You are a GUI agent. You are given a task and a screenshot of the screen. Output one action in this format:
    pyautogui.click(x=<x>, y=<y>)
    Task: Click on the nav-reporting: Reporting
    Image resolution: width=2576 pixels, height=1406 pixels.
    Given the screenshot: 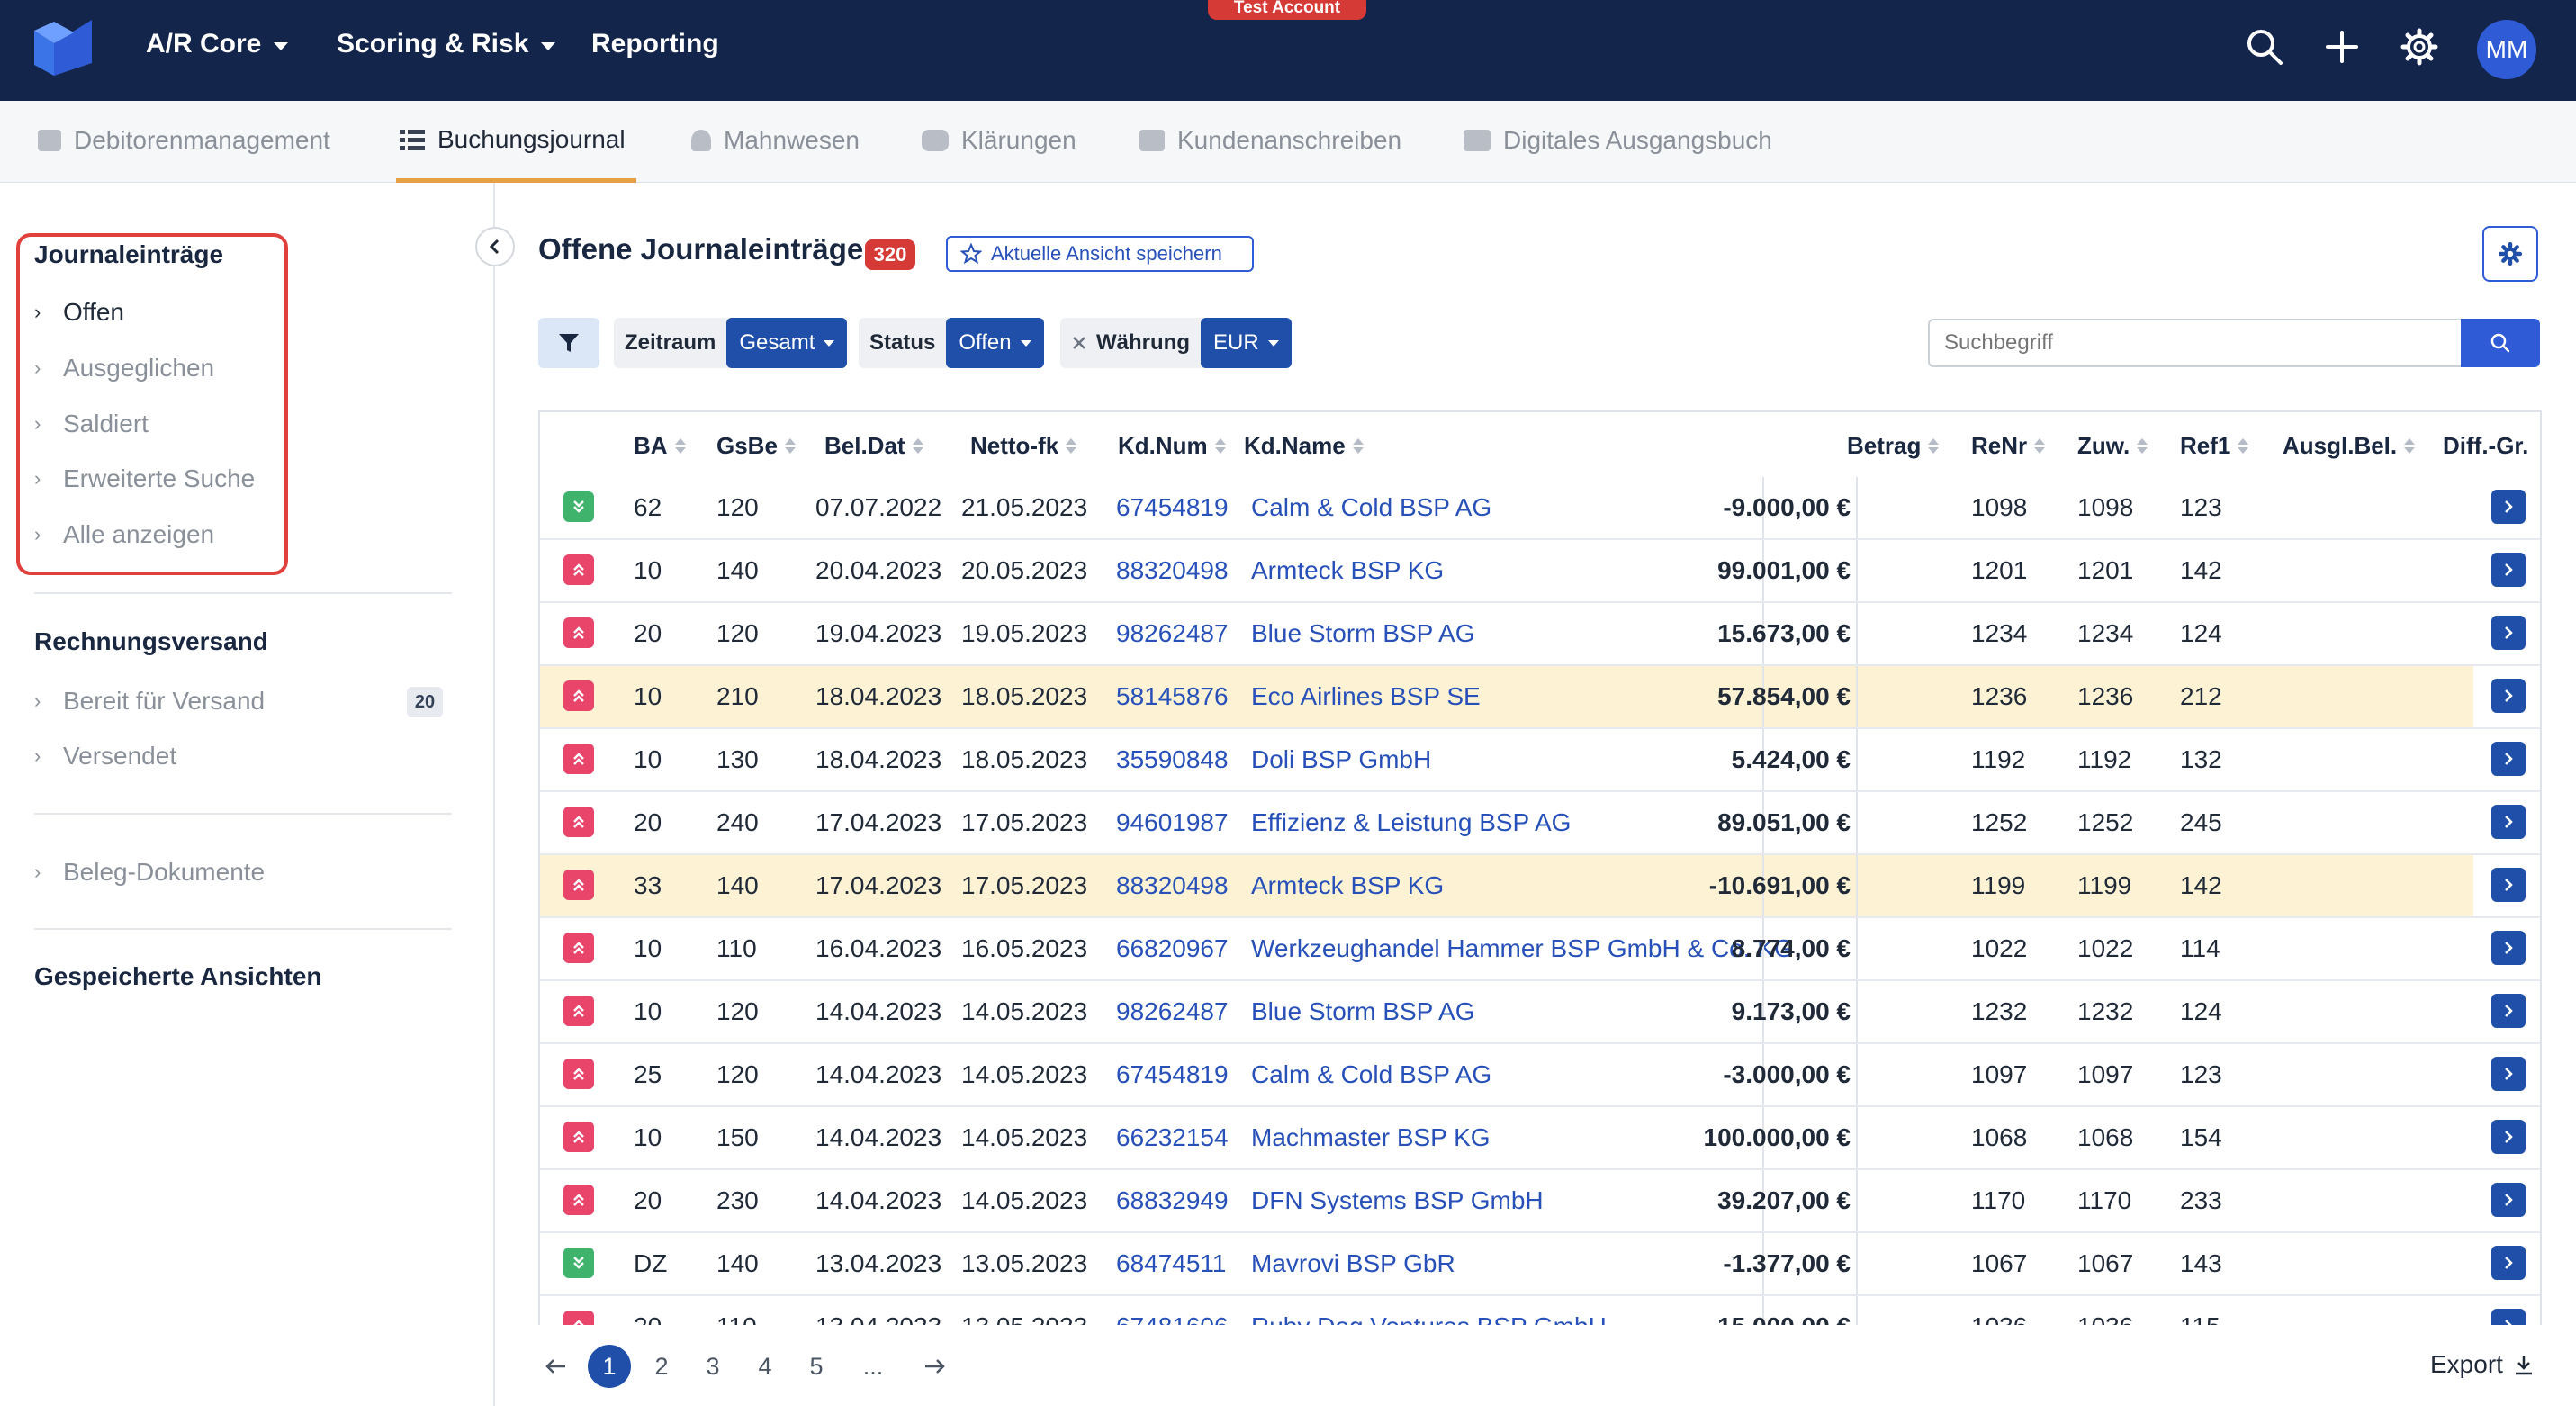 What is the action you would take?
    pyautogui.click(x=655, y=44)
    